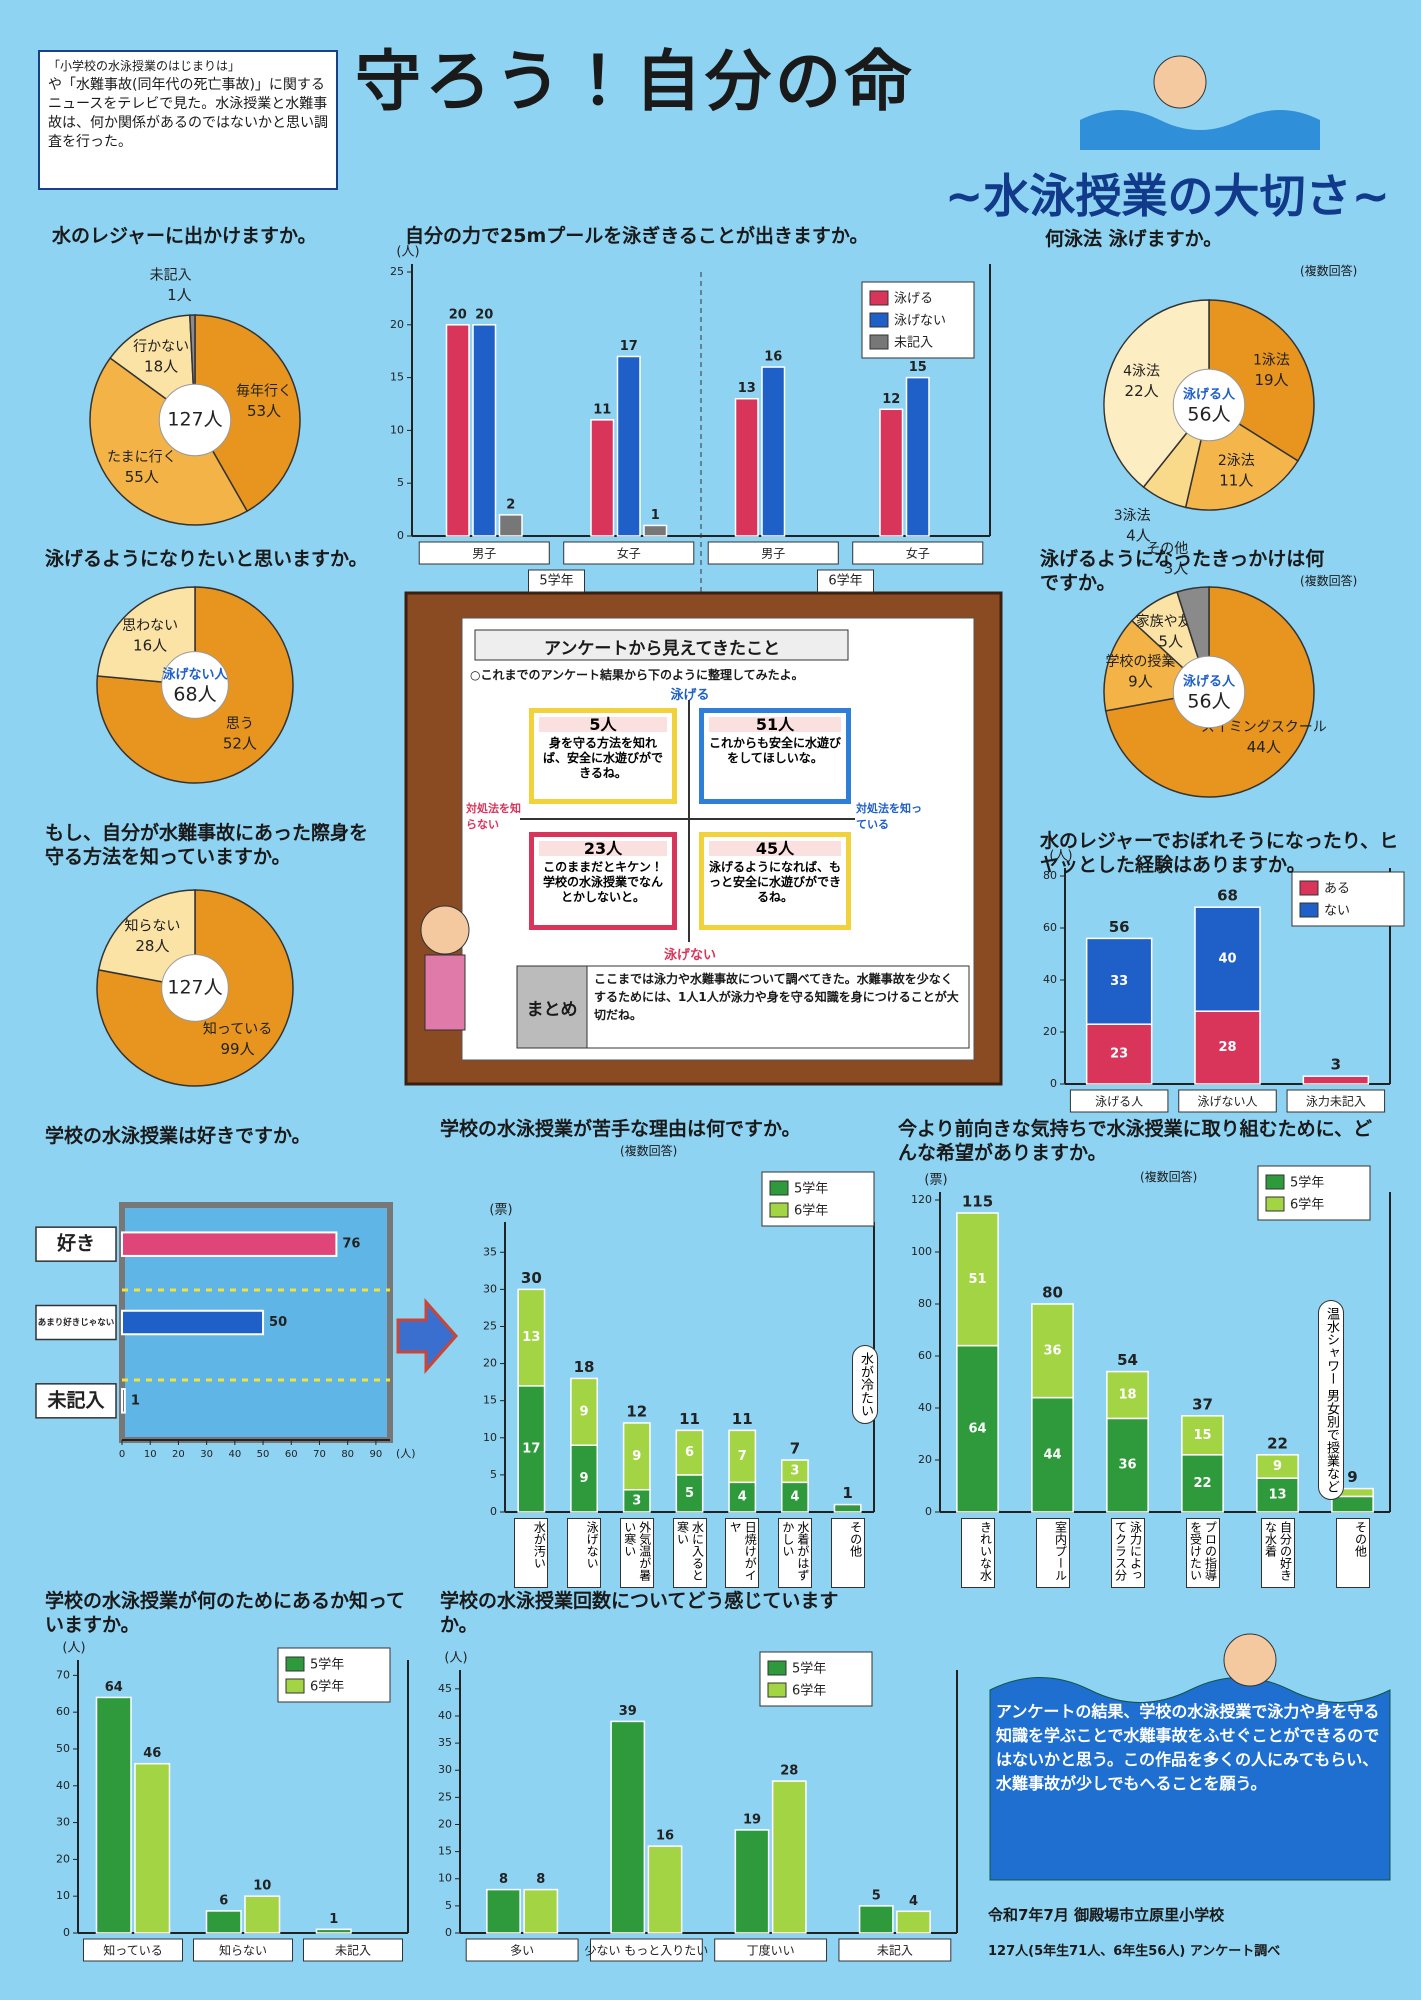 This screenshot has height=2000, width=1421. What do you see at coordinates (455, 1658) in the screenshot?
I see `y-unit: (人)` at bounding box center [455, 1658].